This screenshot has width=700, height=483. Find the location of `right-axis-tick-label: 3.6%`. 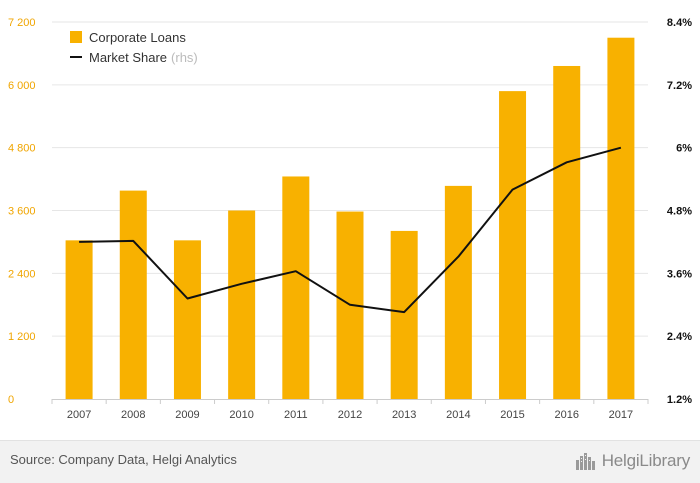

right-axis-tick-label: 3.6% is located at coordinates (679, 274).